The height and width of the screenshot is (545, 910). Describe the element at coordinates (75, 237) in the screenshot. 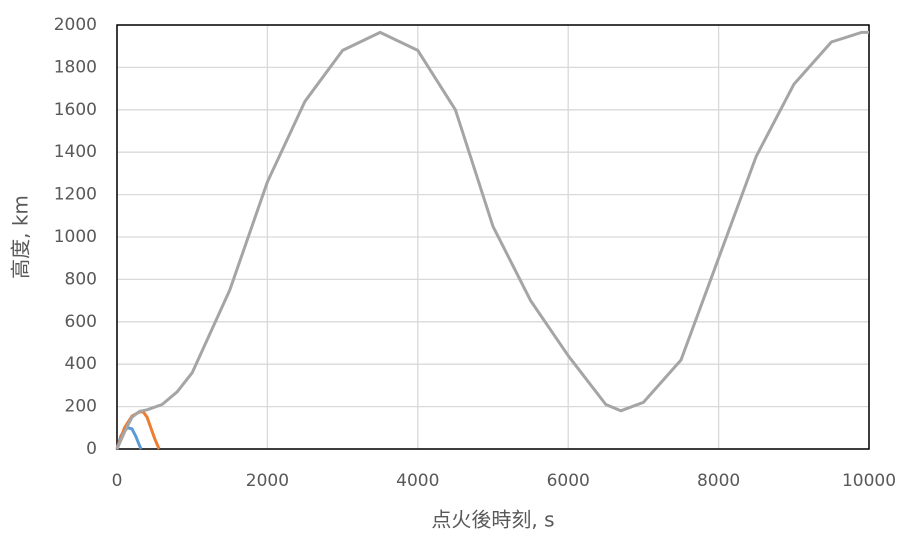

I see `y-tick-label: 1000` at that location.